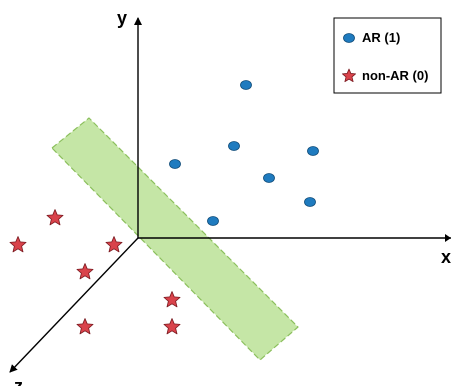 This screenshot has height=386, width=451. Describe the element at coordinates (446, 257) in the screenshot. I see `x-axis-label: x` at that location.